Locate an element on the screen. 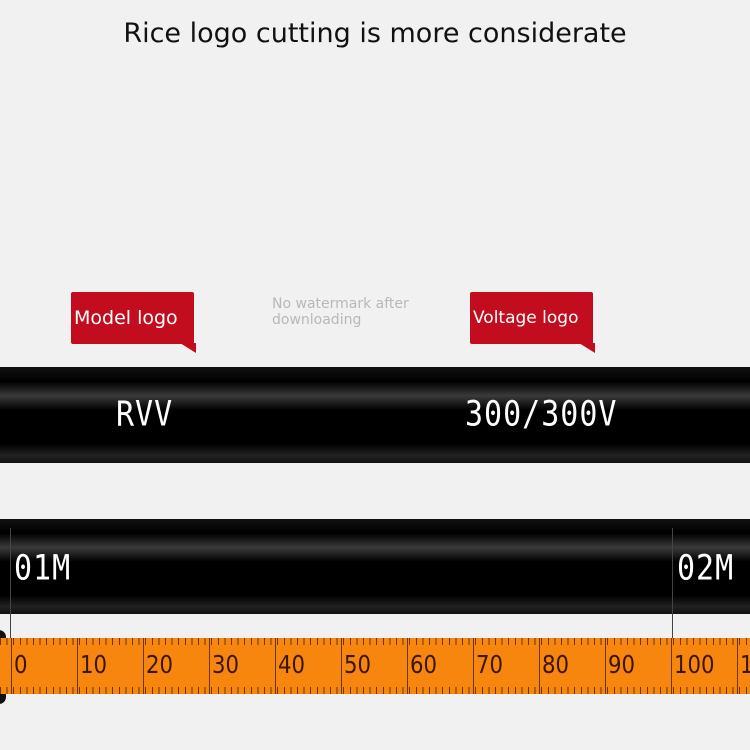 The height and width of the screenshot is (750, 750). voltage-logo-callout: Voltage logo is located at coordinates (532, 322).